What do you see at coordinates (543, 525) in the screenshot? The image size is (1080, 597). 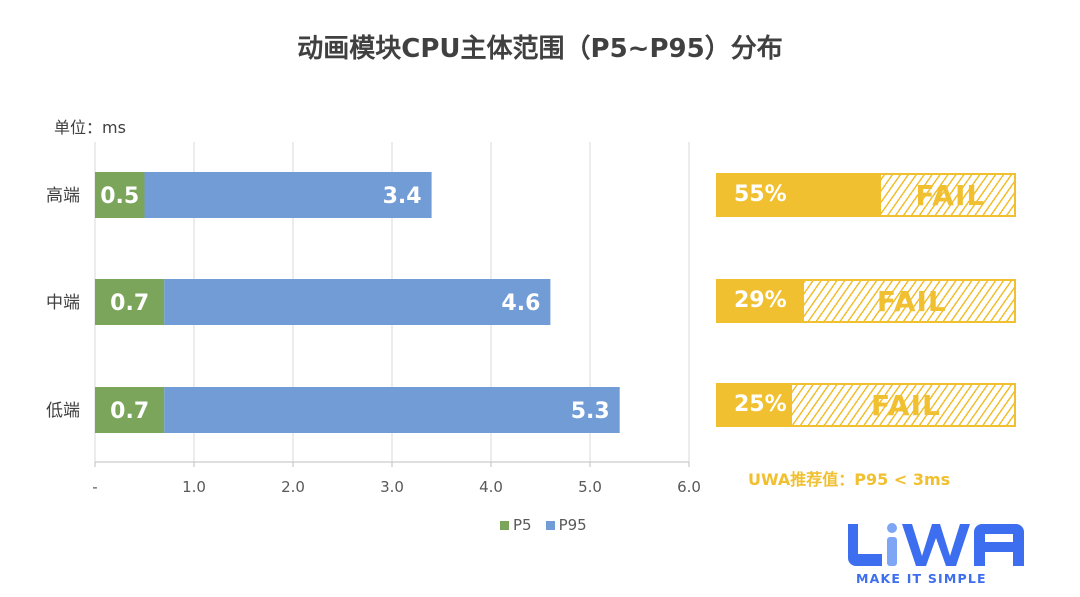 I see `legend: P5 P95` at bounding box center [543, 525].